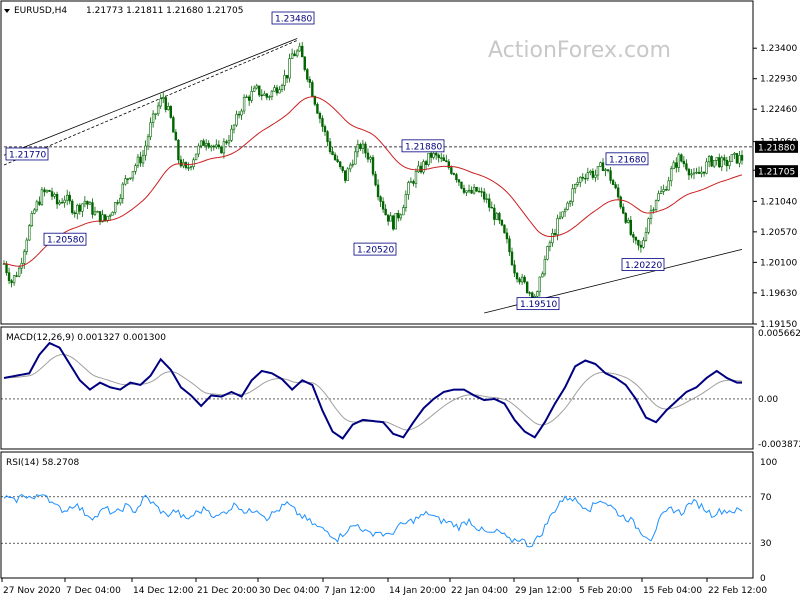  Describe the element at coordinates (778, 263) in the screenshot. I see `y-tick-label: 1.20100` at that location.